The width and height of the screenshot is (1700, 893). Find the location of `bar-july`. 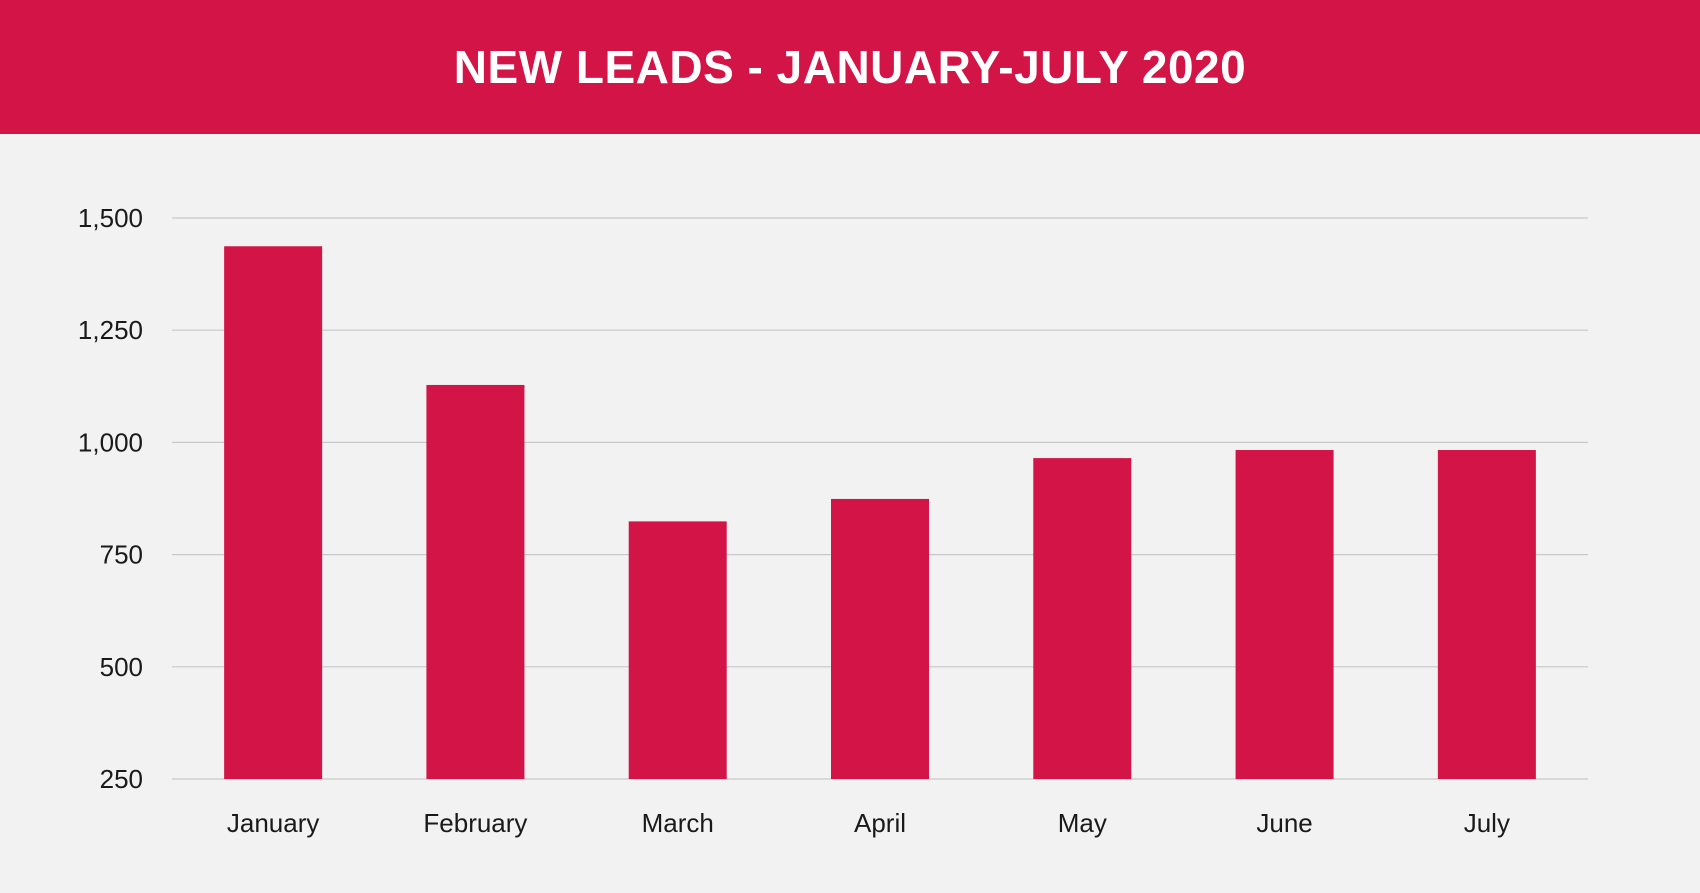

bar-july is located at coordinates (1486, 614).